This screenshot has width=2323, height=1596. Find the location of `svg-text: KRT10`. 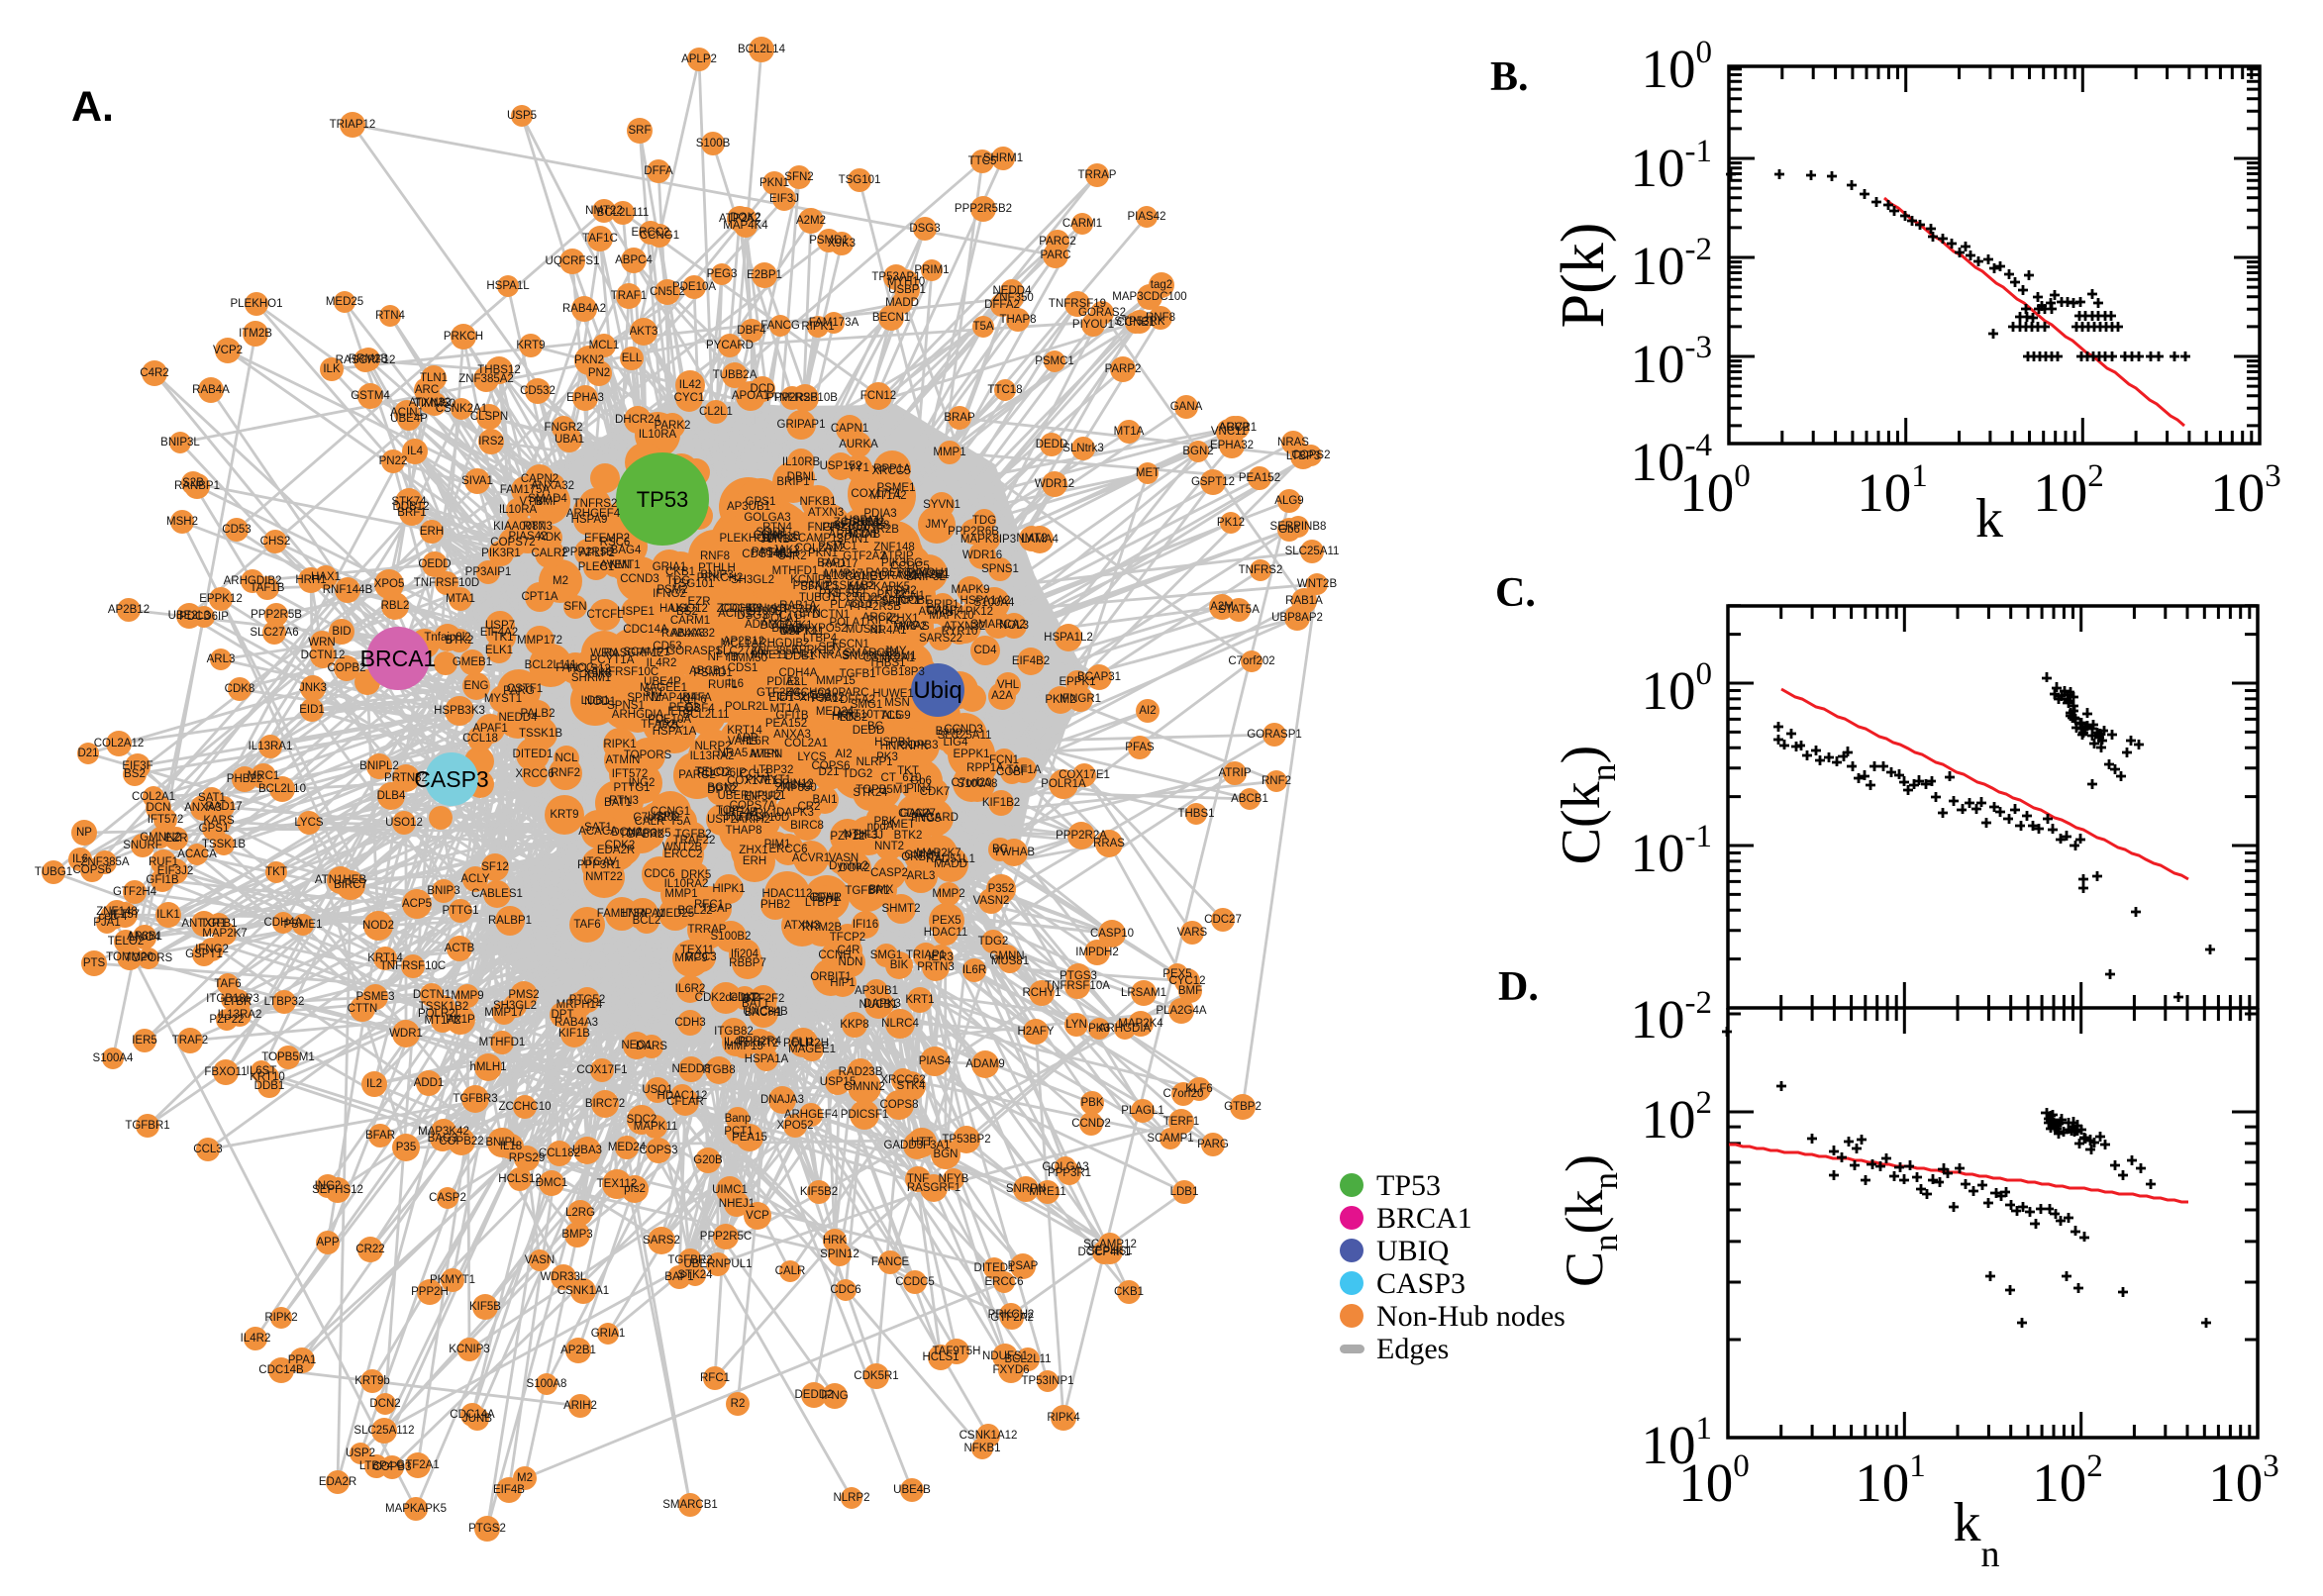

svg-text: KRT10 is located at coordinates (856, 715).